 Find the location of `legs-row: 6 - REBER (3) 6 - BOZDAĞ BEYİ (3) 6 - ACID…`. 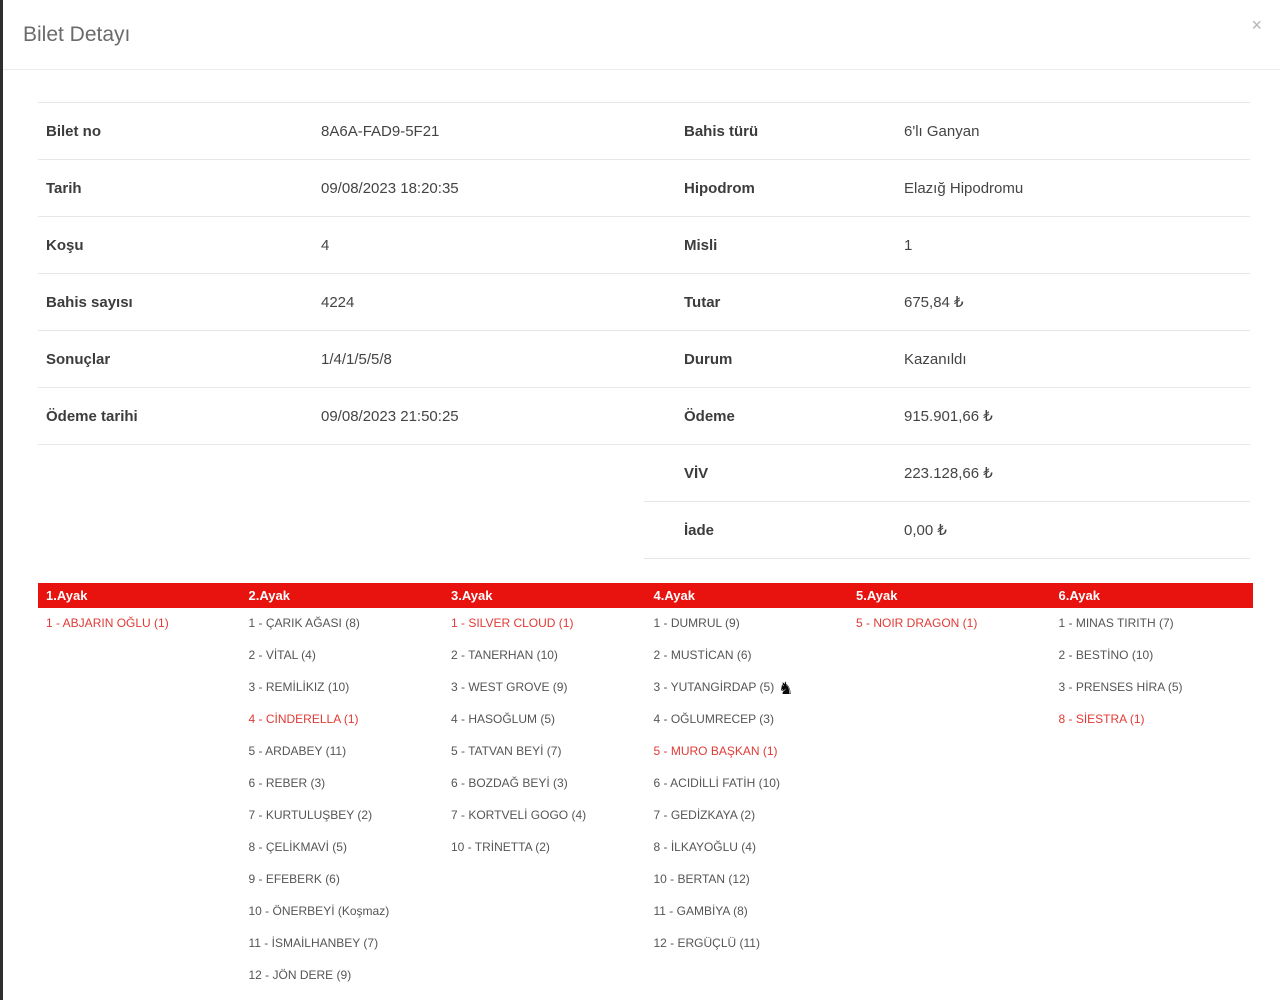

legs-row: 6 - REBER (3) 6 - BOZDAĞ BEYİ (3) 6 - ACID… is located at coordinates (645, 784).